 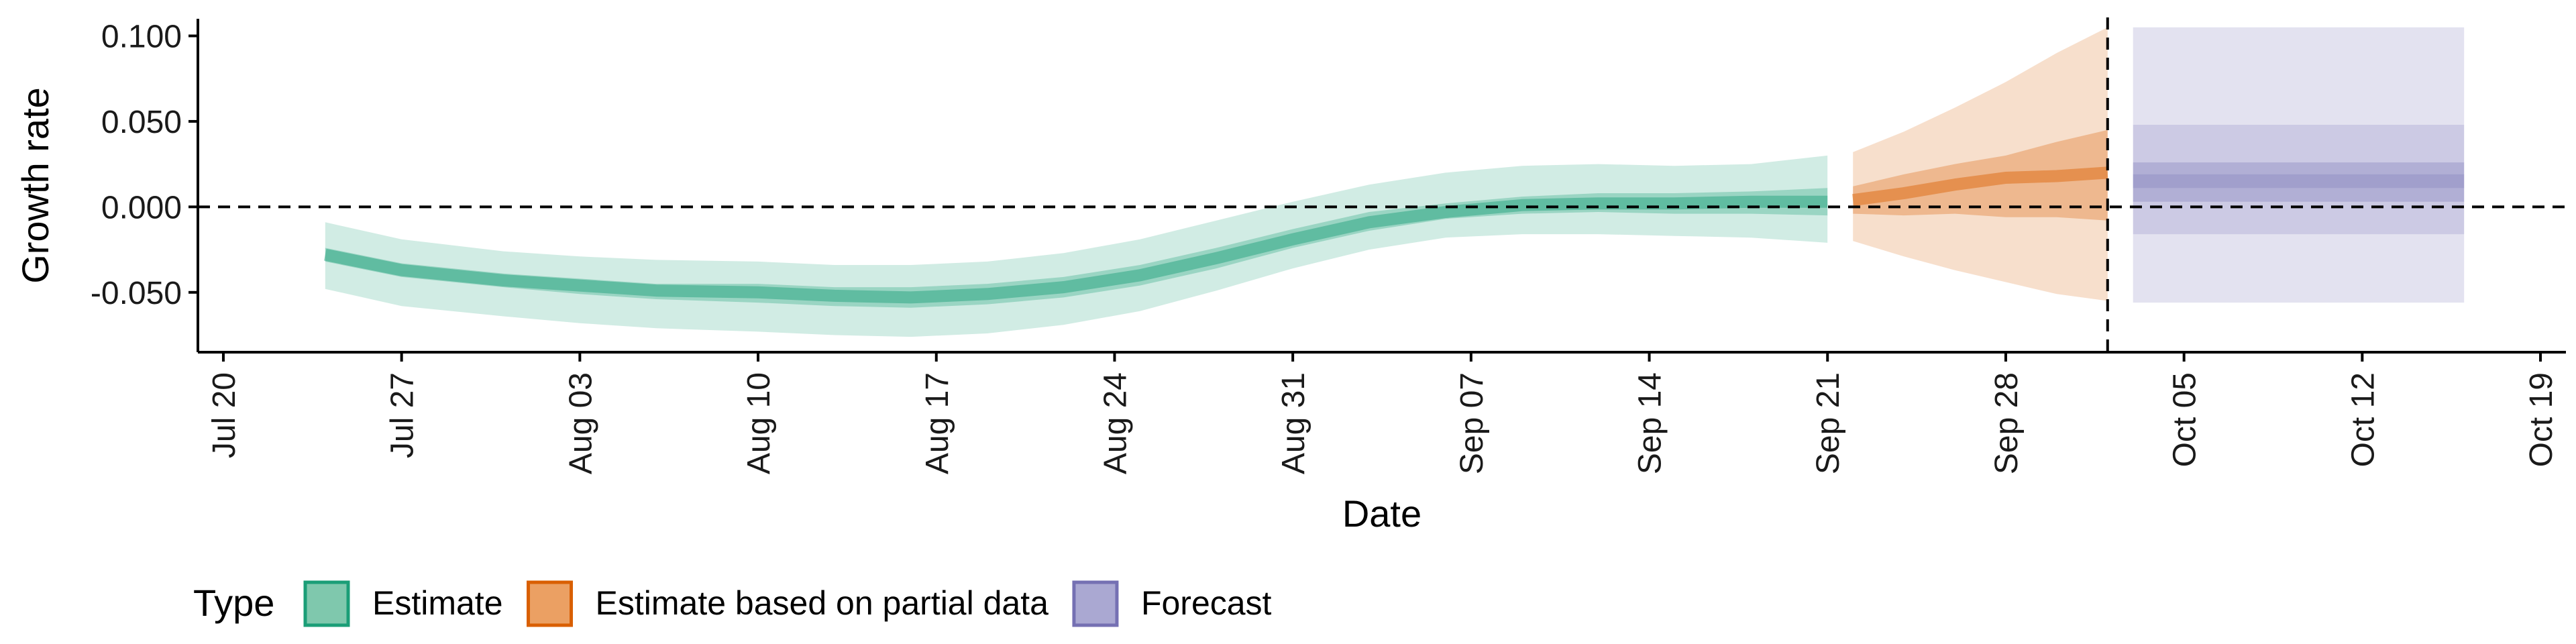 I want to click on x-tick-label: Jul 20, so click(x=224, y=415).